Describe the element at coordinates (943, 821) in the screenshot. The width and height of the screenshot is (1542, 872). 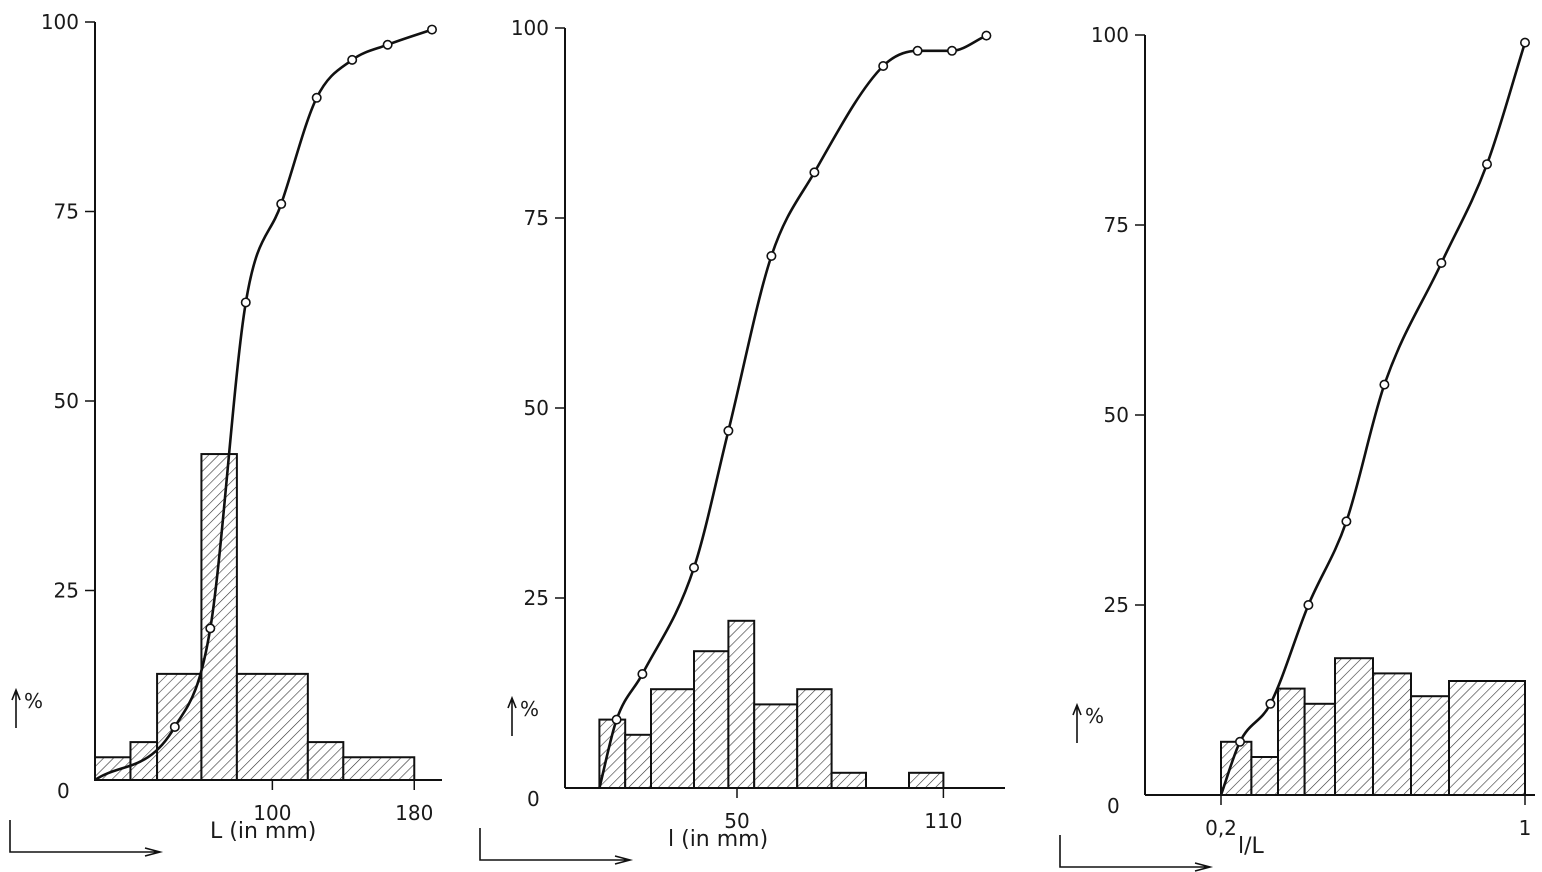
I see `x-tick-label: 110` at that location.